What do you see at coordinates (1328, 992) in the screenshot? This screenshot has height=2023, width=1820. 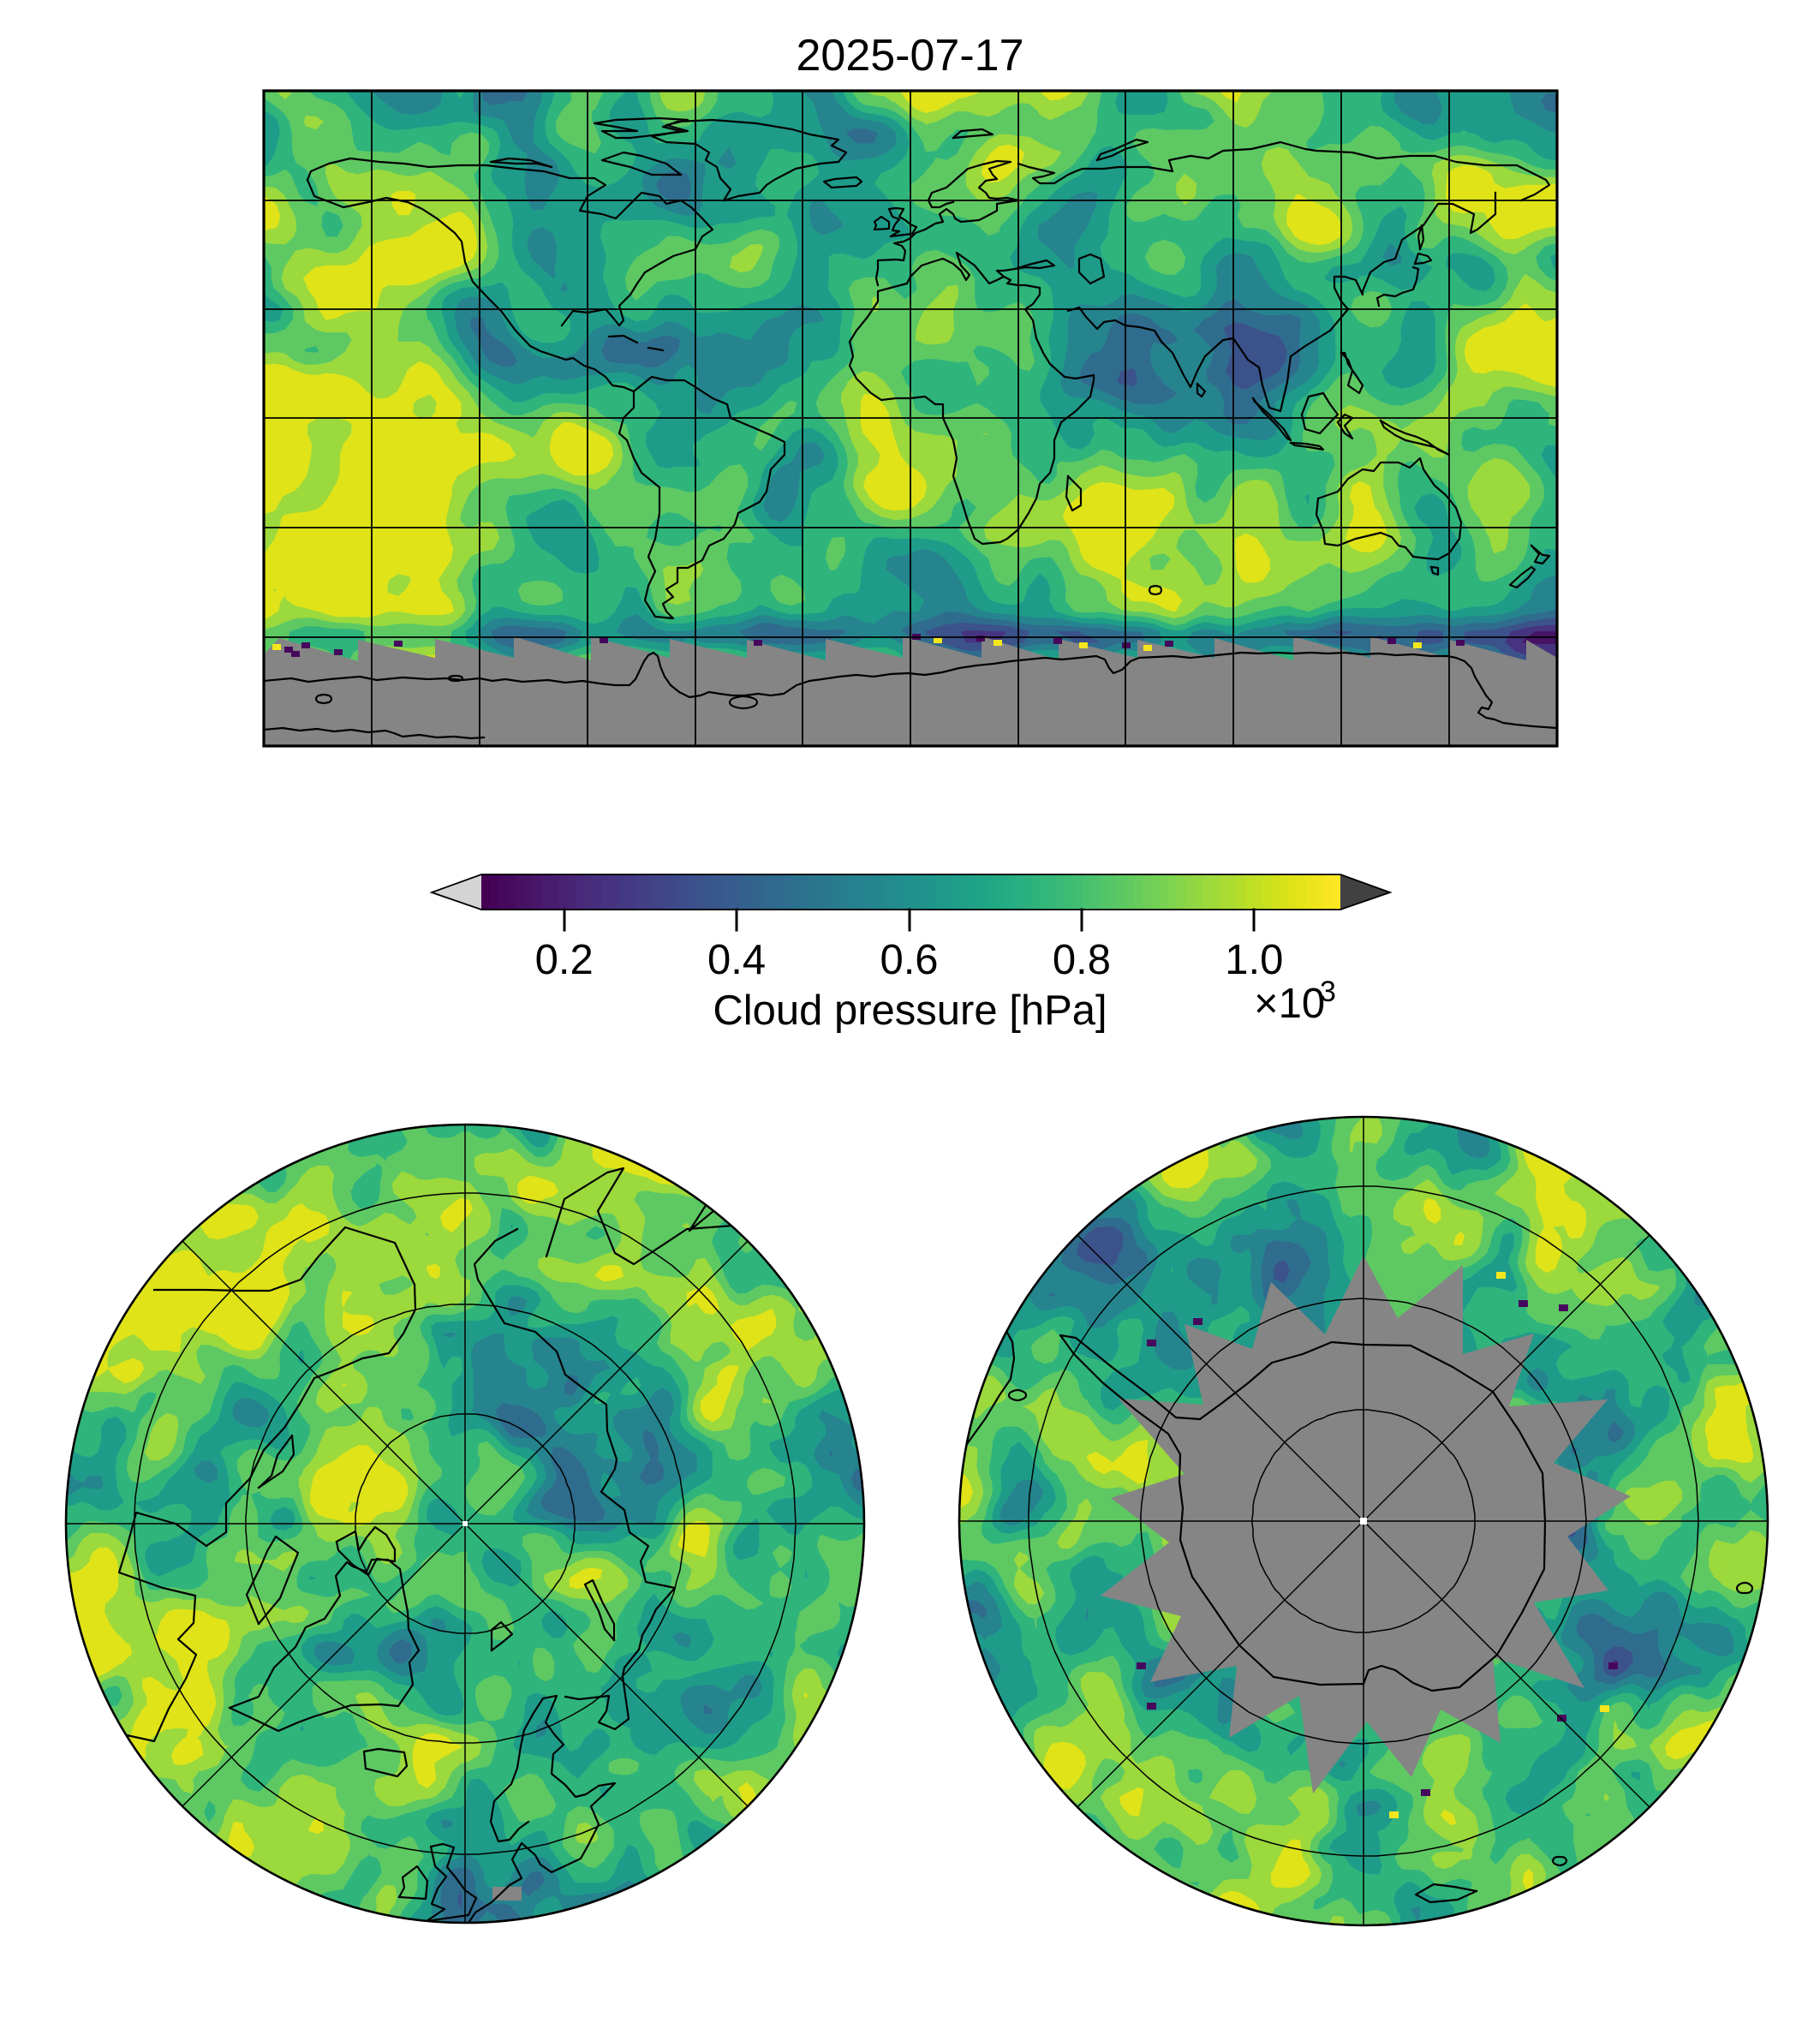 I see `svg-text: 3` at bounding box center [1328, 992].